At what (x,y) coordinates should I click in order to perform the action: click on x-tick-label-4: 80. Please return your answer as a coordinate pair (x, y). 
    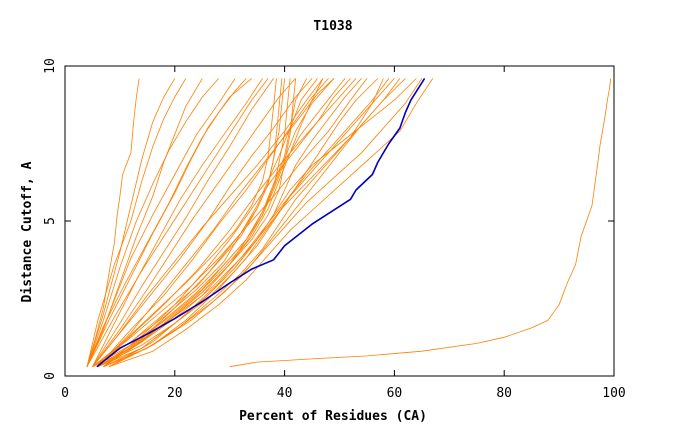
    Looking at the image, I should click on (504, 393).